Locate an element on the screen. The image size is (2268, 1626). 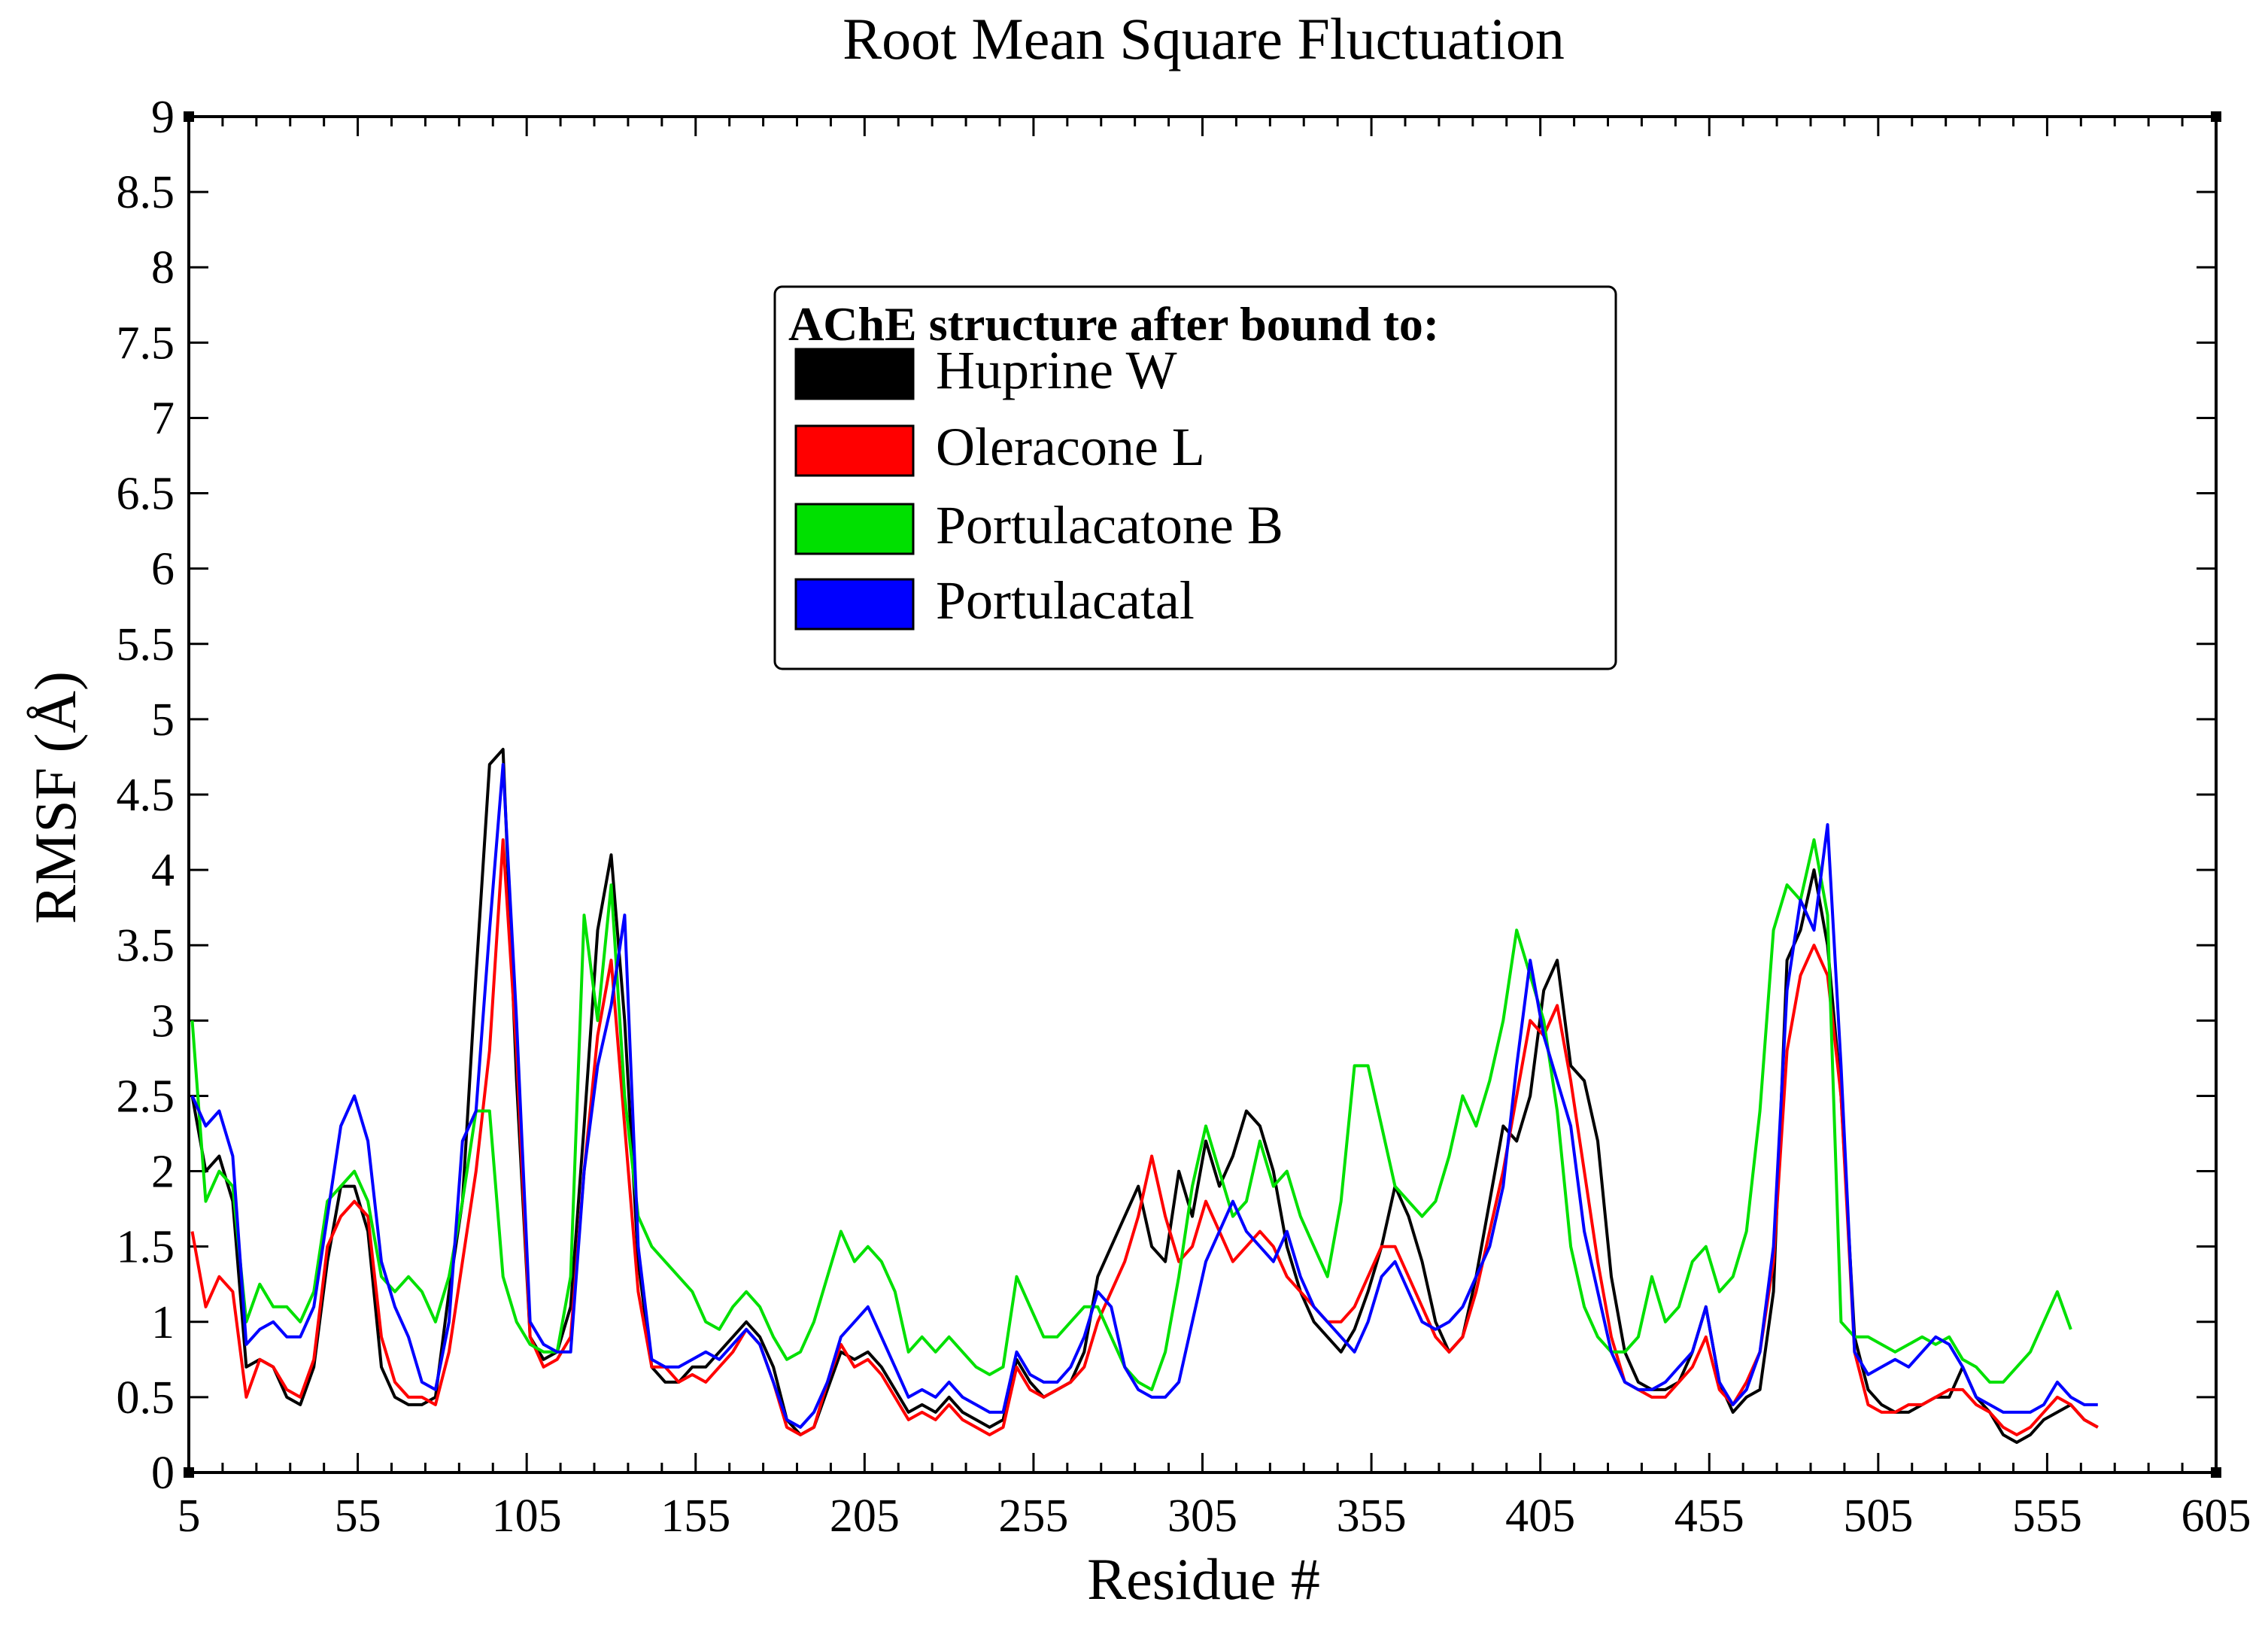
y-tick-label: 0 is located at coordinates (163, 1473).